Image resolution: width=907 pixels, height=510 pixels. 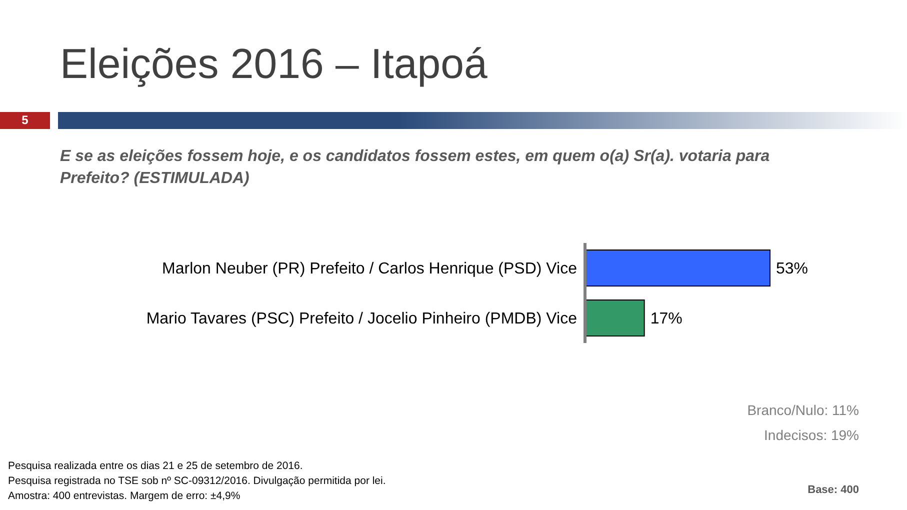 I want to click on data-label: 17%, so click(x=666, y=319).